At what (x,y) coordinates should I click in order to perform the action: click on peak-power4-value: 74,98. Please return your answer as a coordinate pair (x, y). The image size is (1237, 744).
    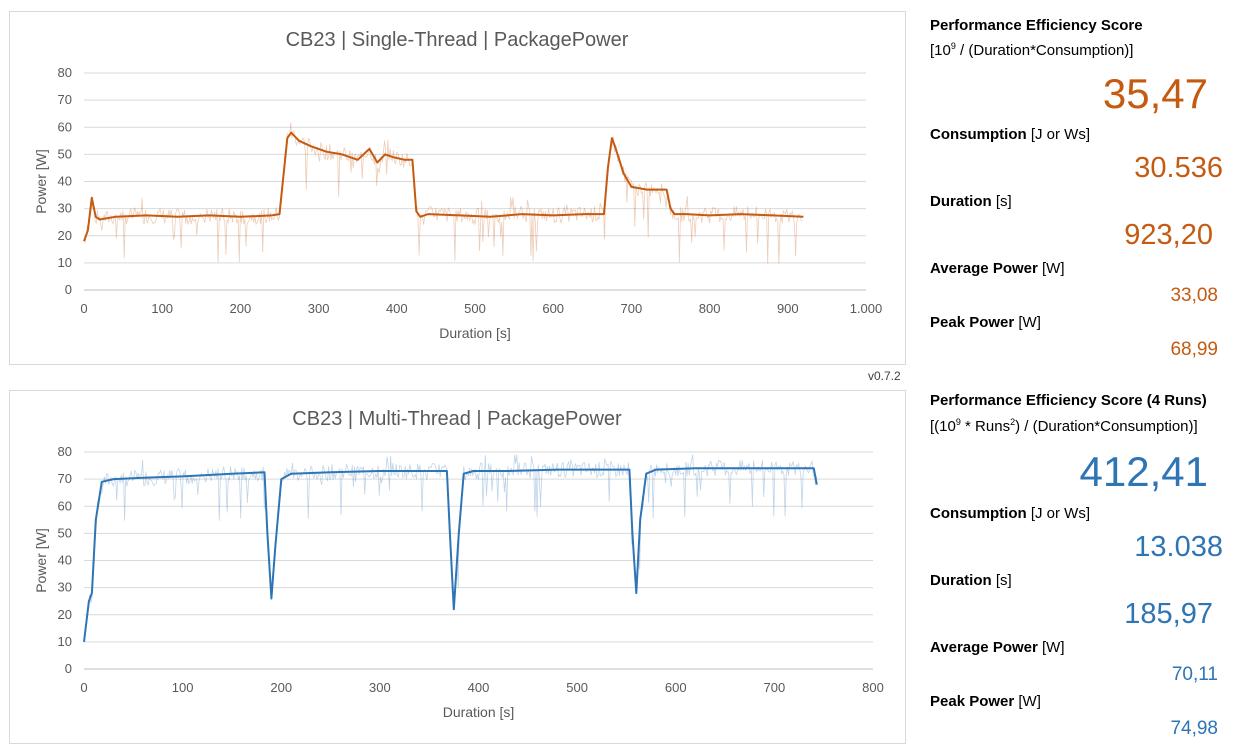
    Looking at the image, I should click on (1194, 728).